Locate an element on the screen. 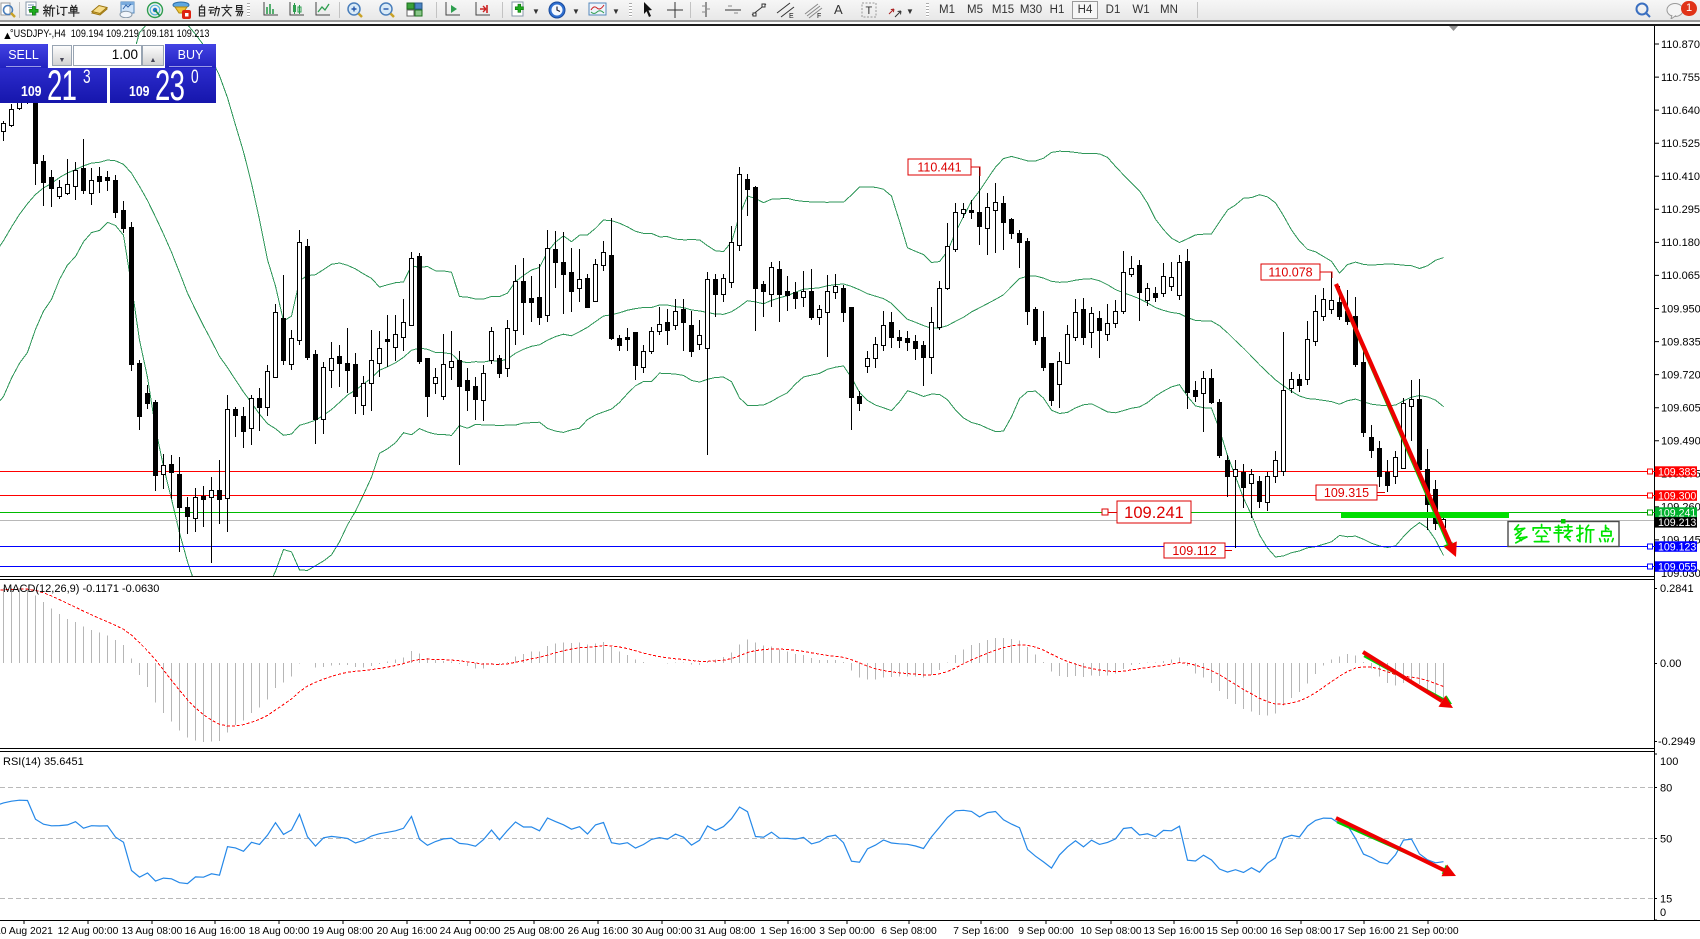 This screenshot has width=1700, height=939. svg-text: 20 Aug 16:00 is located at coordinates (407, 931).